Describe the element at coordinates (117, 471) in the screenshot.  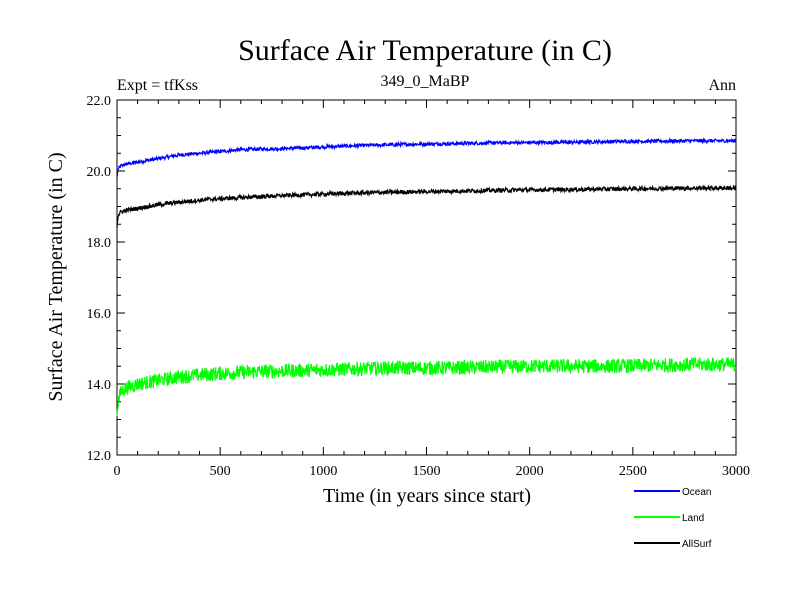
I see `x-tick-label: 0` at that location.